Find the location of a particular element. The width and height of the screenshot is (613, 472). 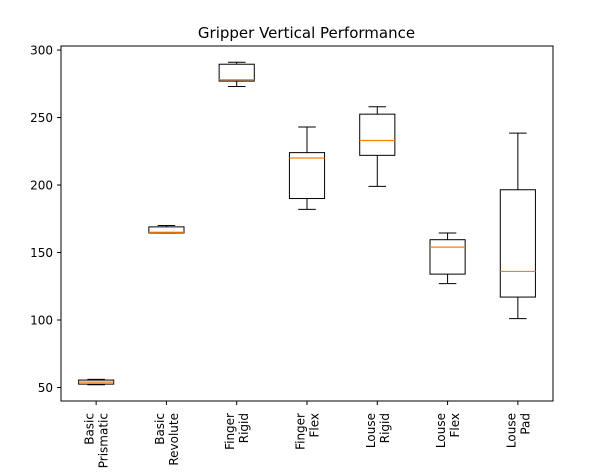

x-tick-label: Louse Flex is located at coordinates (448, 430).